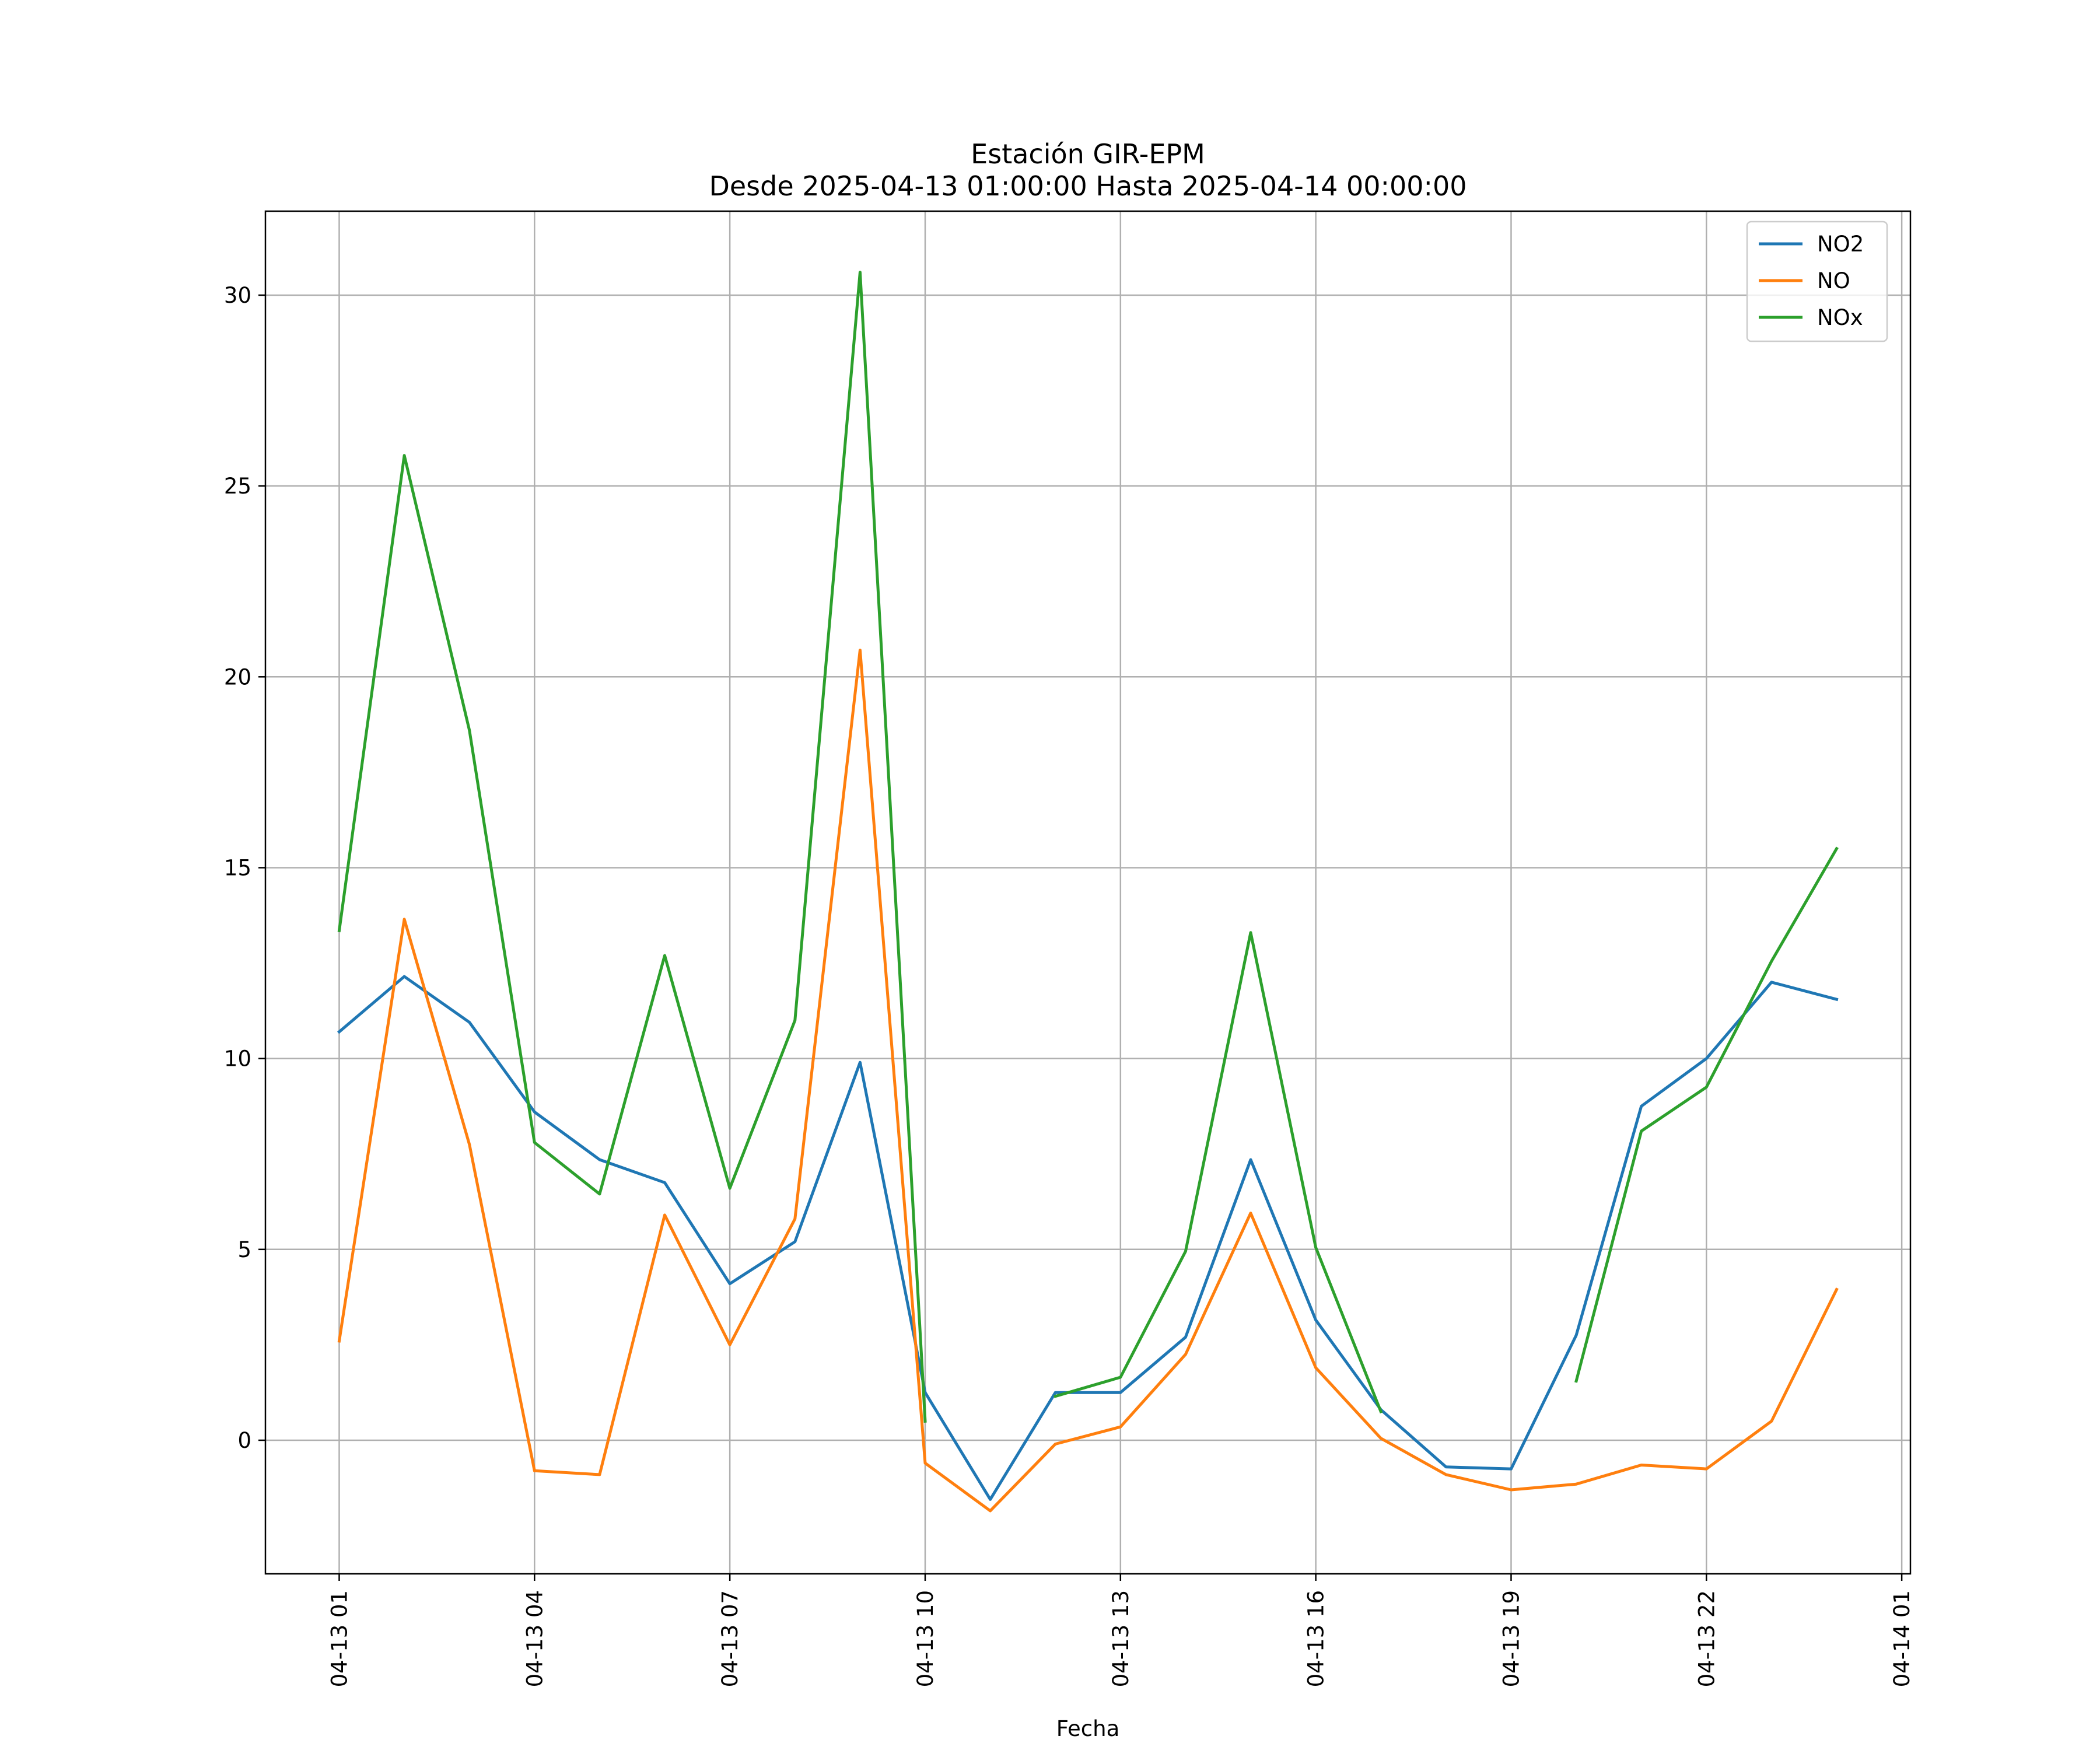 This screenshot has height=1750, width=2100. Describe the element at coordinates (244, 1440) in the screenshot. I see `y-tick-label: 0` at that location.